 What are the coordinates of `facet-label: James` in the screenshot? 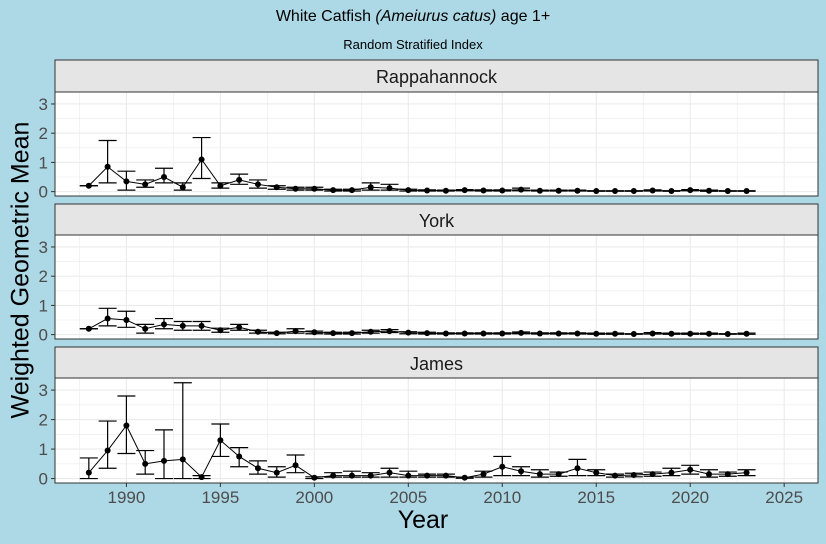 It's located at (436, 364).